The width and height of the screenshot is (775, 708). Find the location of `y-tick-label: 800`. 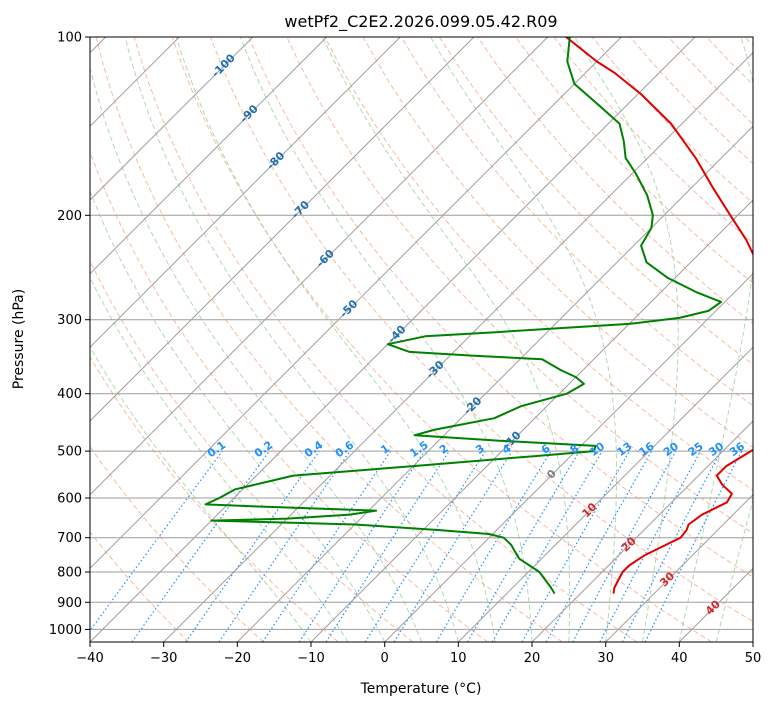

y-tick-label: 800 is located at coordinates (69, 573).